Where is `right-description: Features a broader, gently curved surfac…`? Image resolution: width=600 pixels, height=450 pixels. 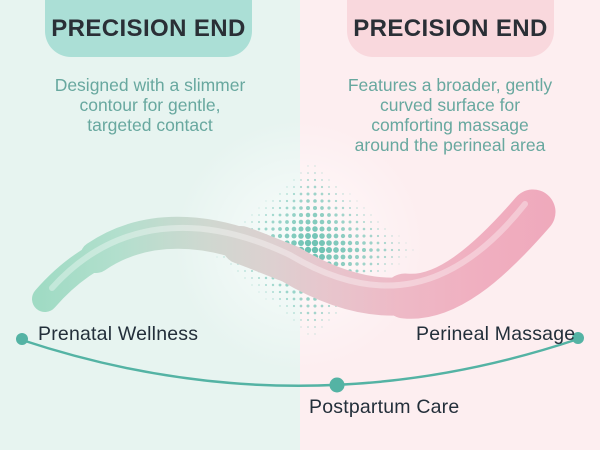
right-description: Features a broader, gently curved surfac… is located at coordinates (450, 115).